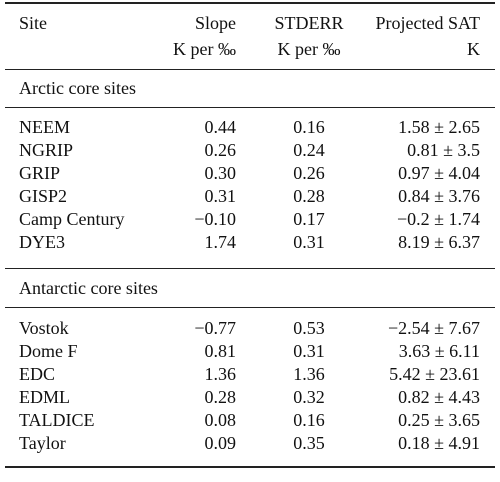 The width and height of the screenshot is (500, 482). What do you see at coordinates (44, 397) in the screenshot?
I see `cell-site: EDML` at bounding box center [44, 397].